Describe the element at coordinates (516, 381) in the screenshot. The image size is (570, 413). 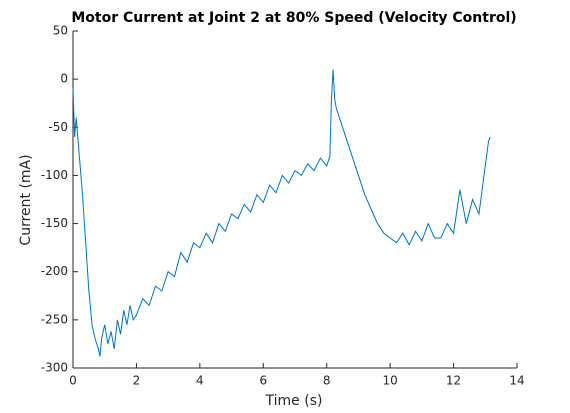
I see `x-tick-label: 14` at that location.